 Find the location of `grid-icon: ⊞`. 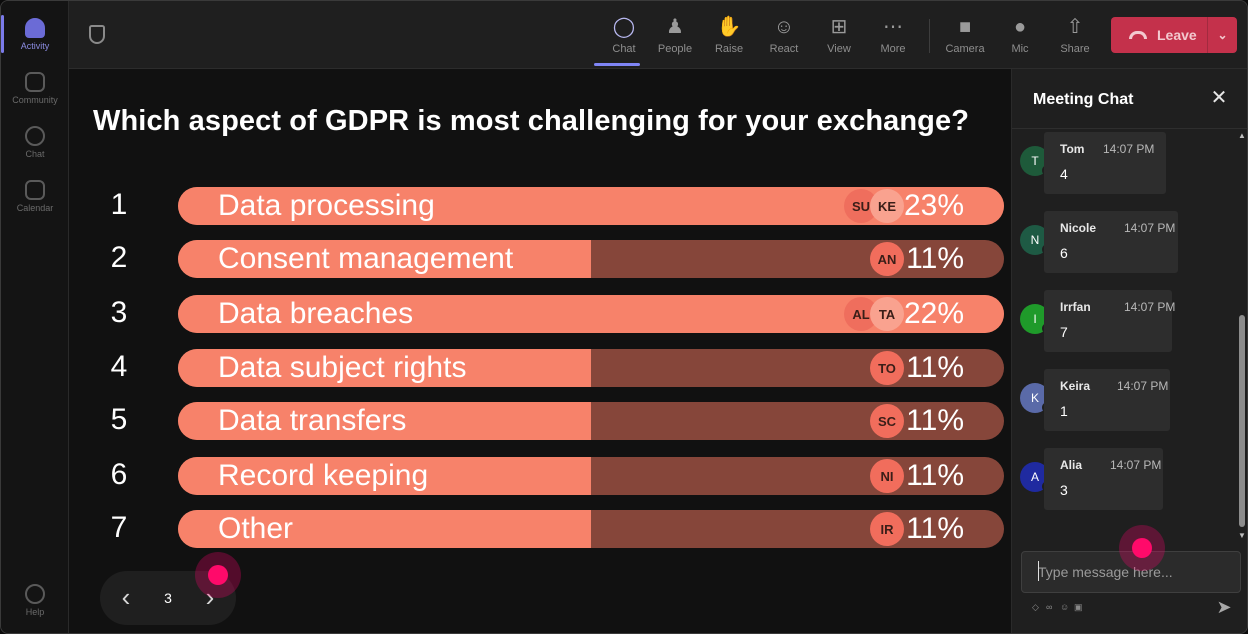

grid-icon: ⊞ is located at coordinates (839, 26).